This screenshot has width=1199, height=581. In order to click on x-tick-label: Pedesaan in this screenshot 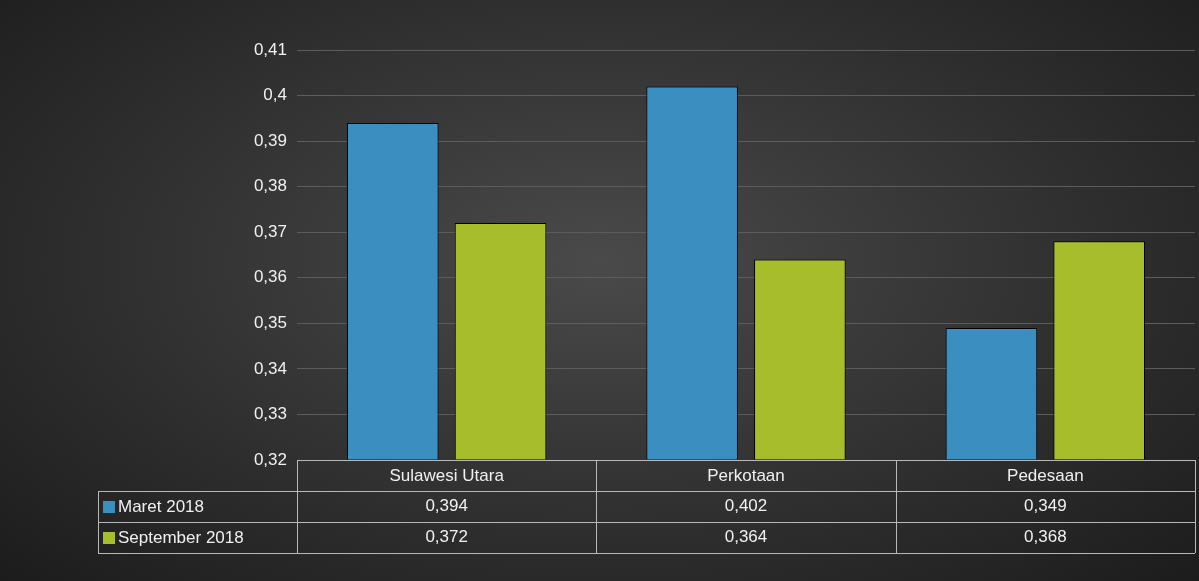, I will do `click(1045, 475)`.